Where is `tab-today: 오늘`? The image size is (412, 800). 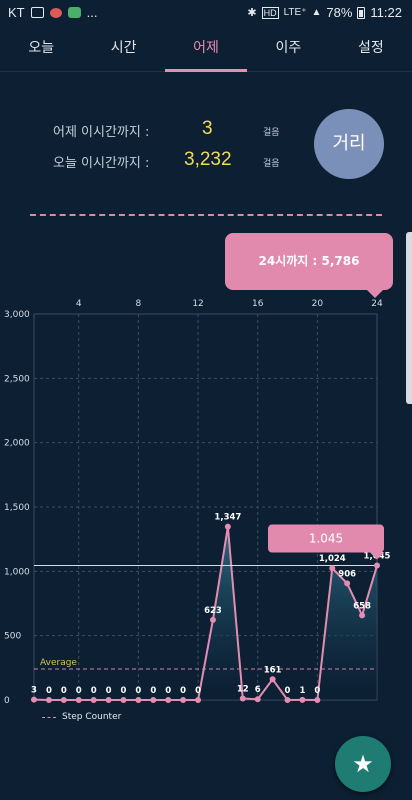 tab-today: 오늘 is located at coordinates (41, 48).